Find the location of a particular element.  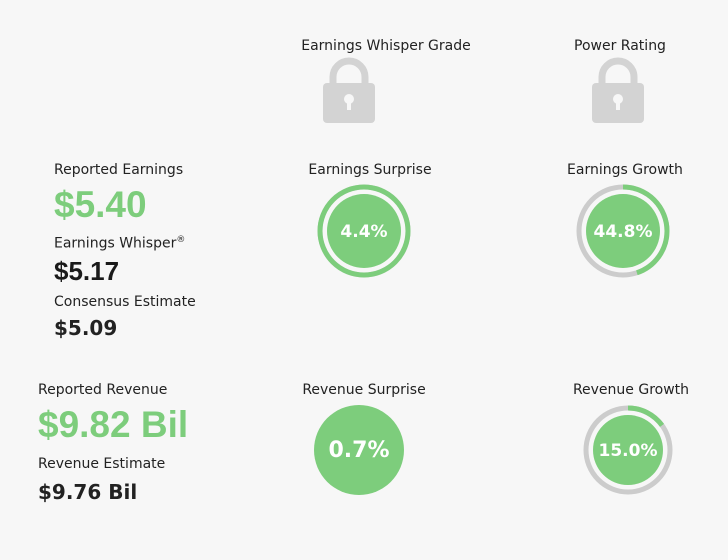

earnings-growth-gauge: 44.8% is located at coordinates (623, 231).